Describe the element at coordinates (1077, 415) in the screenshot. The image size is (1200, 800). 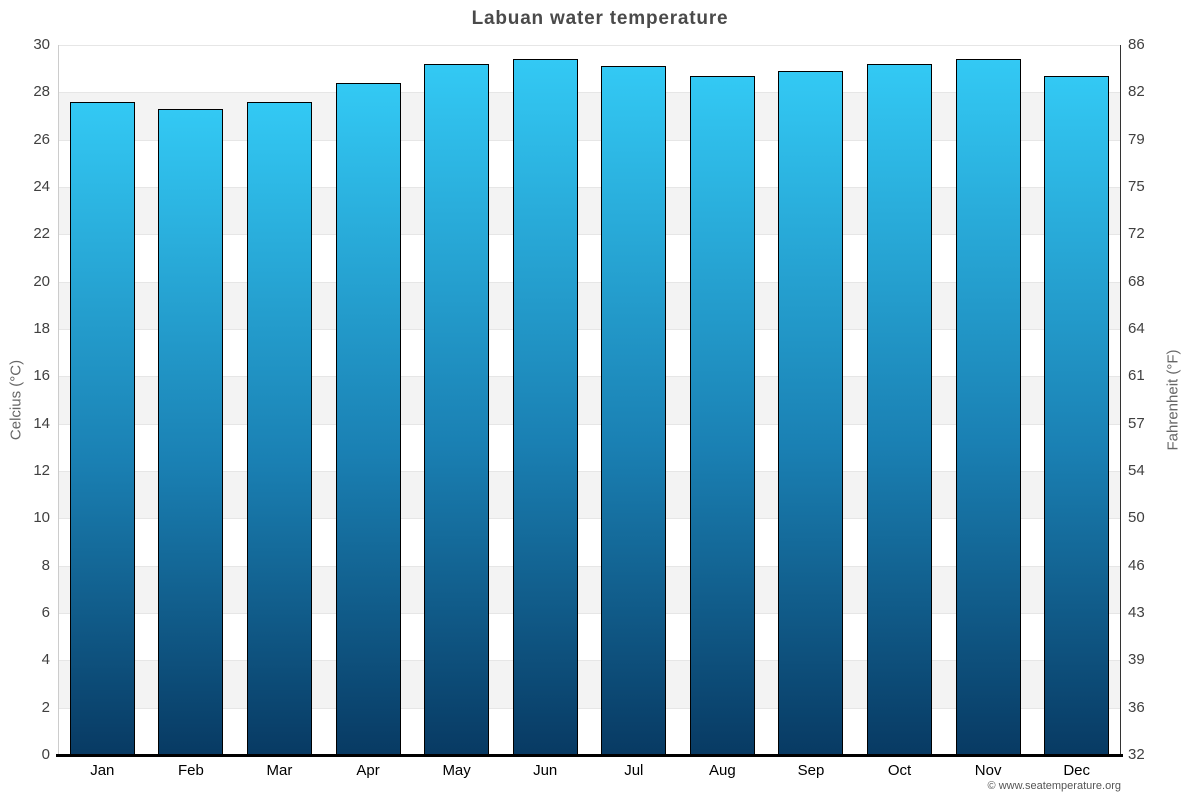
I see `bar-dec` at that location.